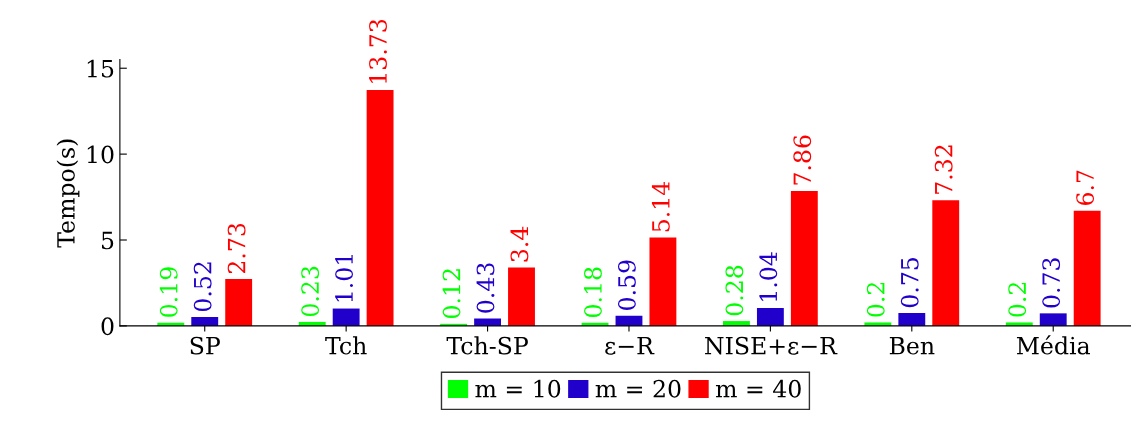 The width and height of the screenshot is (1131, 426). What do you see at coordinates (771, 345) in the screenshot?
I see `x-tick-label: NISE+ε−R` at bounding box center [771, 345].